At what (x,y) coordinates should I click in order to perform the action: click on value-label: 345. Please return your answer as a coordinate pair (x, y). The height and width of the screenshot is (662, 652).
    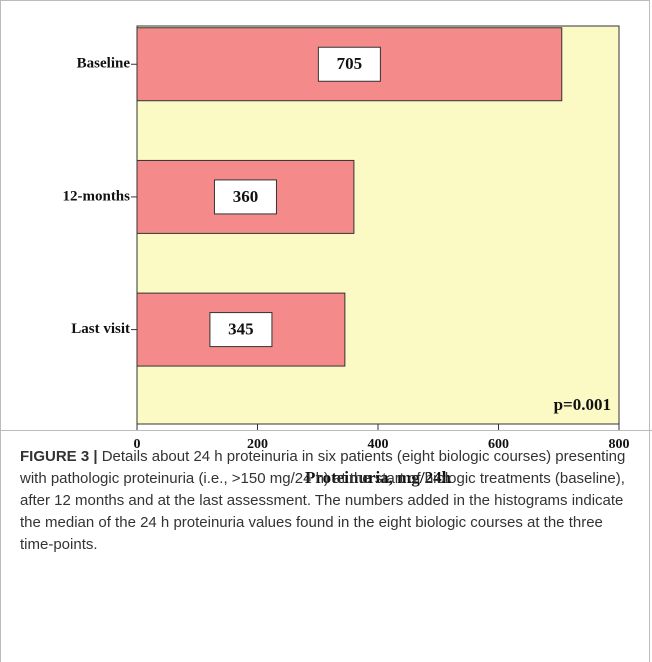
    Looking at the image, I should click on (241, 328).